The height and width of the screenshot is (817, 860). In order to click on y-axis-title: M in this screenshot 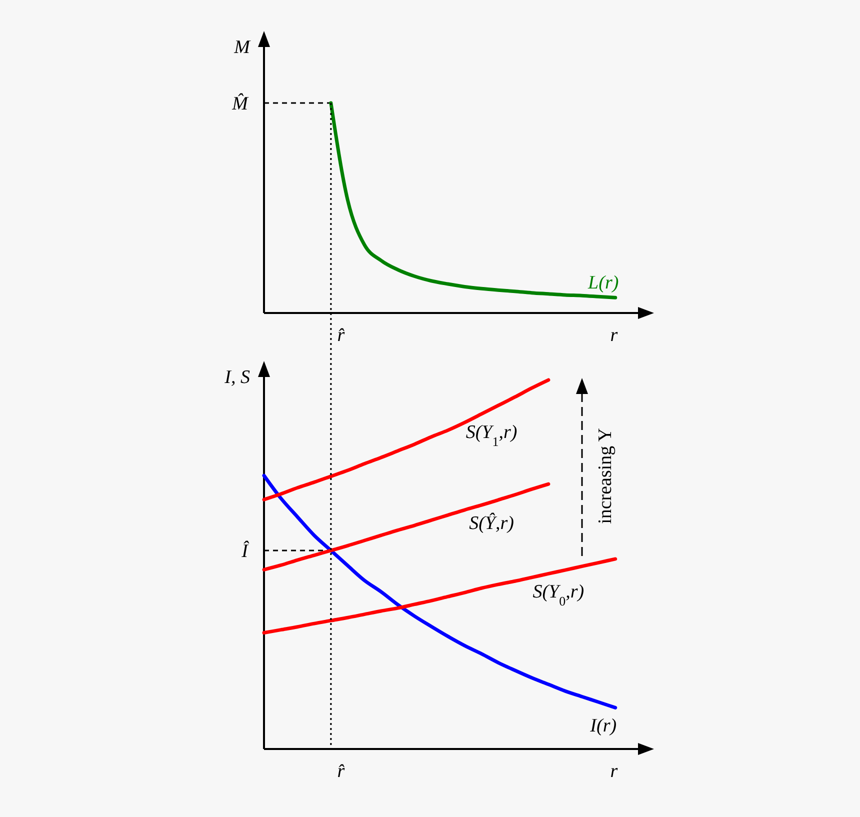, I will do `click(242, 47)`.